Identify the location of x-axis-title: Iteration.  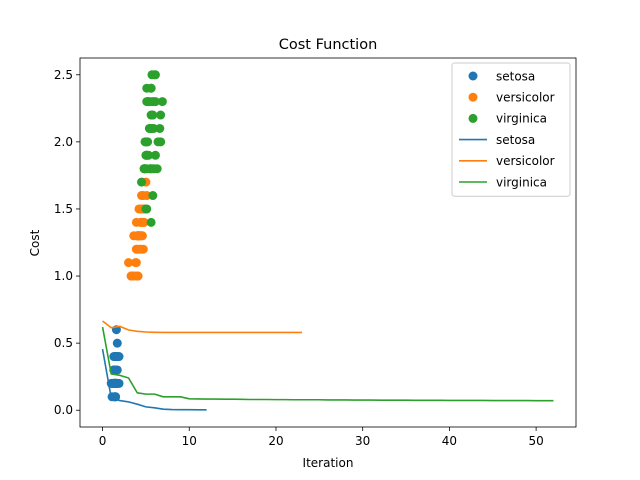
(328, 463).